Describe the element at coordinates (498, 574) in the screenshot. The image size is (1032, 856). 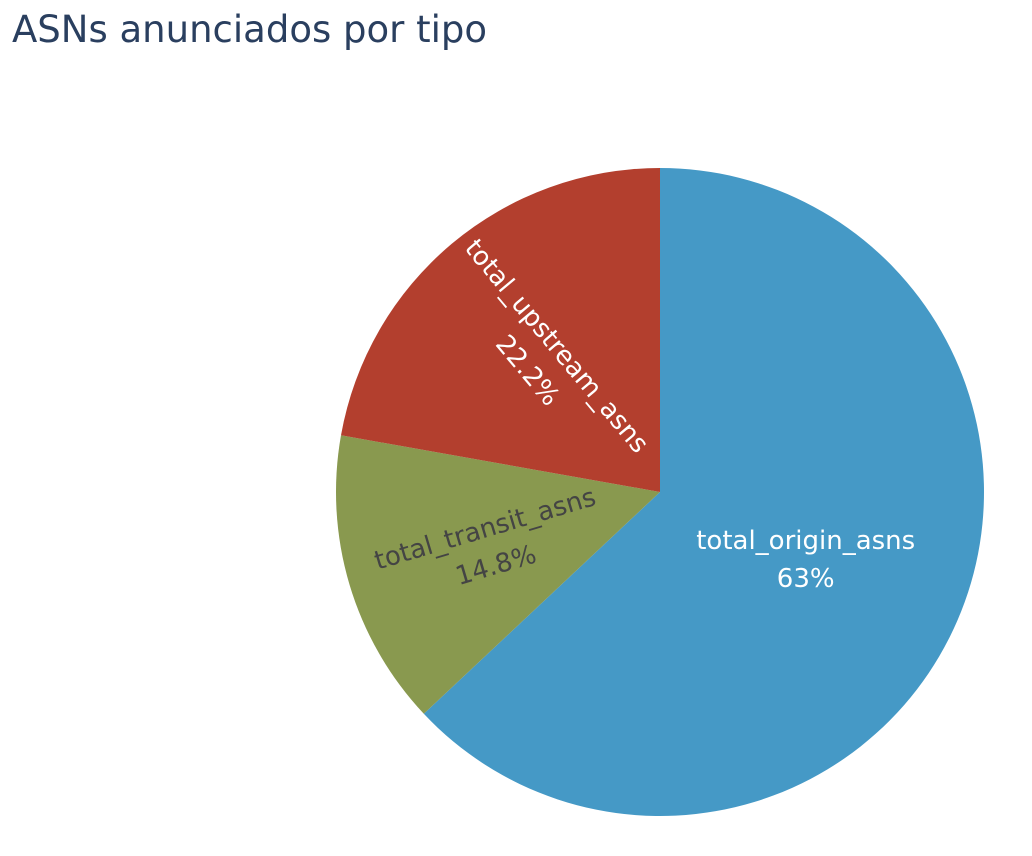
I see `pie-slice-total-transit-asns` at that location.